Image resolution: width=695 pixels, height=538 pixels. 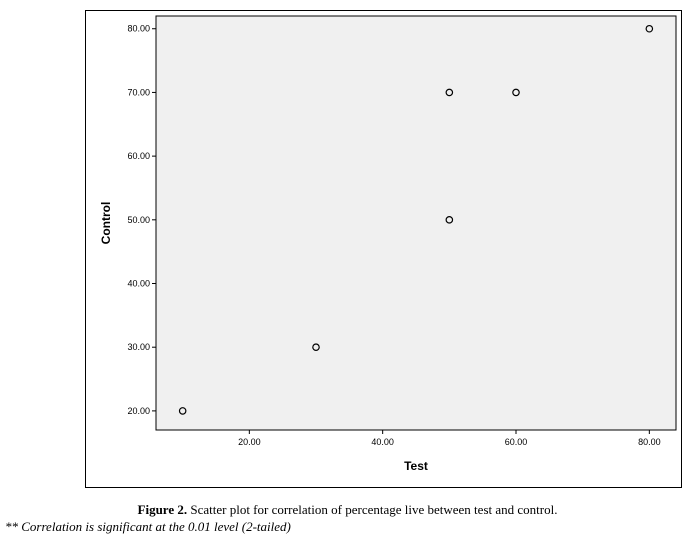 I want to click on x-tick-label: 40.00, so click(x=382, y=442).